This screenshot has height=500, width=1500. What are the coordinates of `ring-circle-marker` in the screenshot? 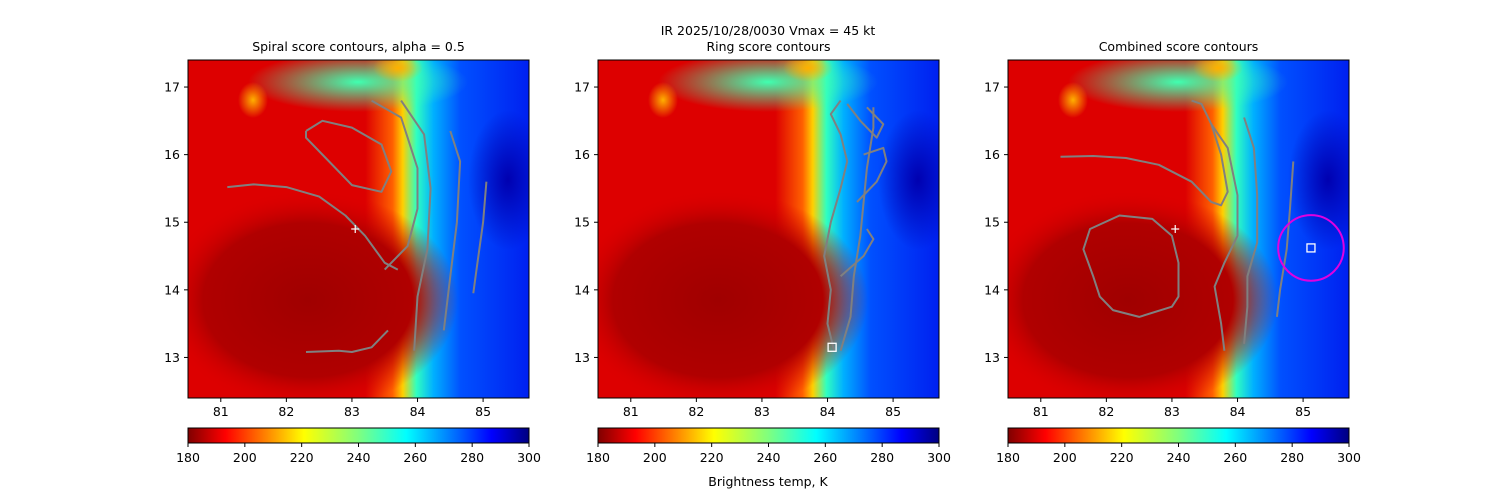 It's located at (1311, 248).